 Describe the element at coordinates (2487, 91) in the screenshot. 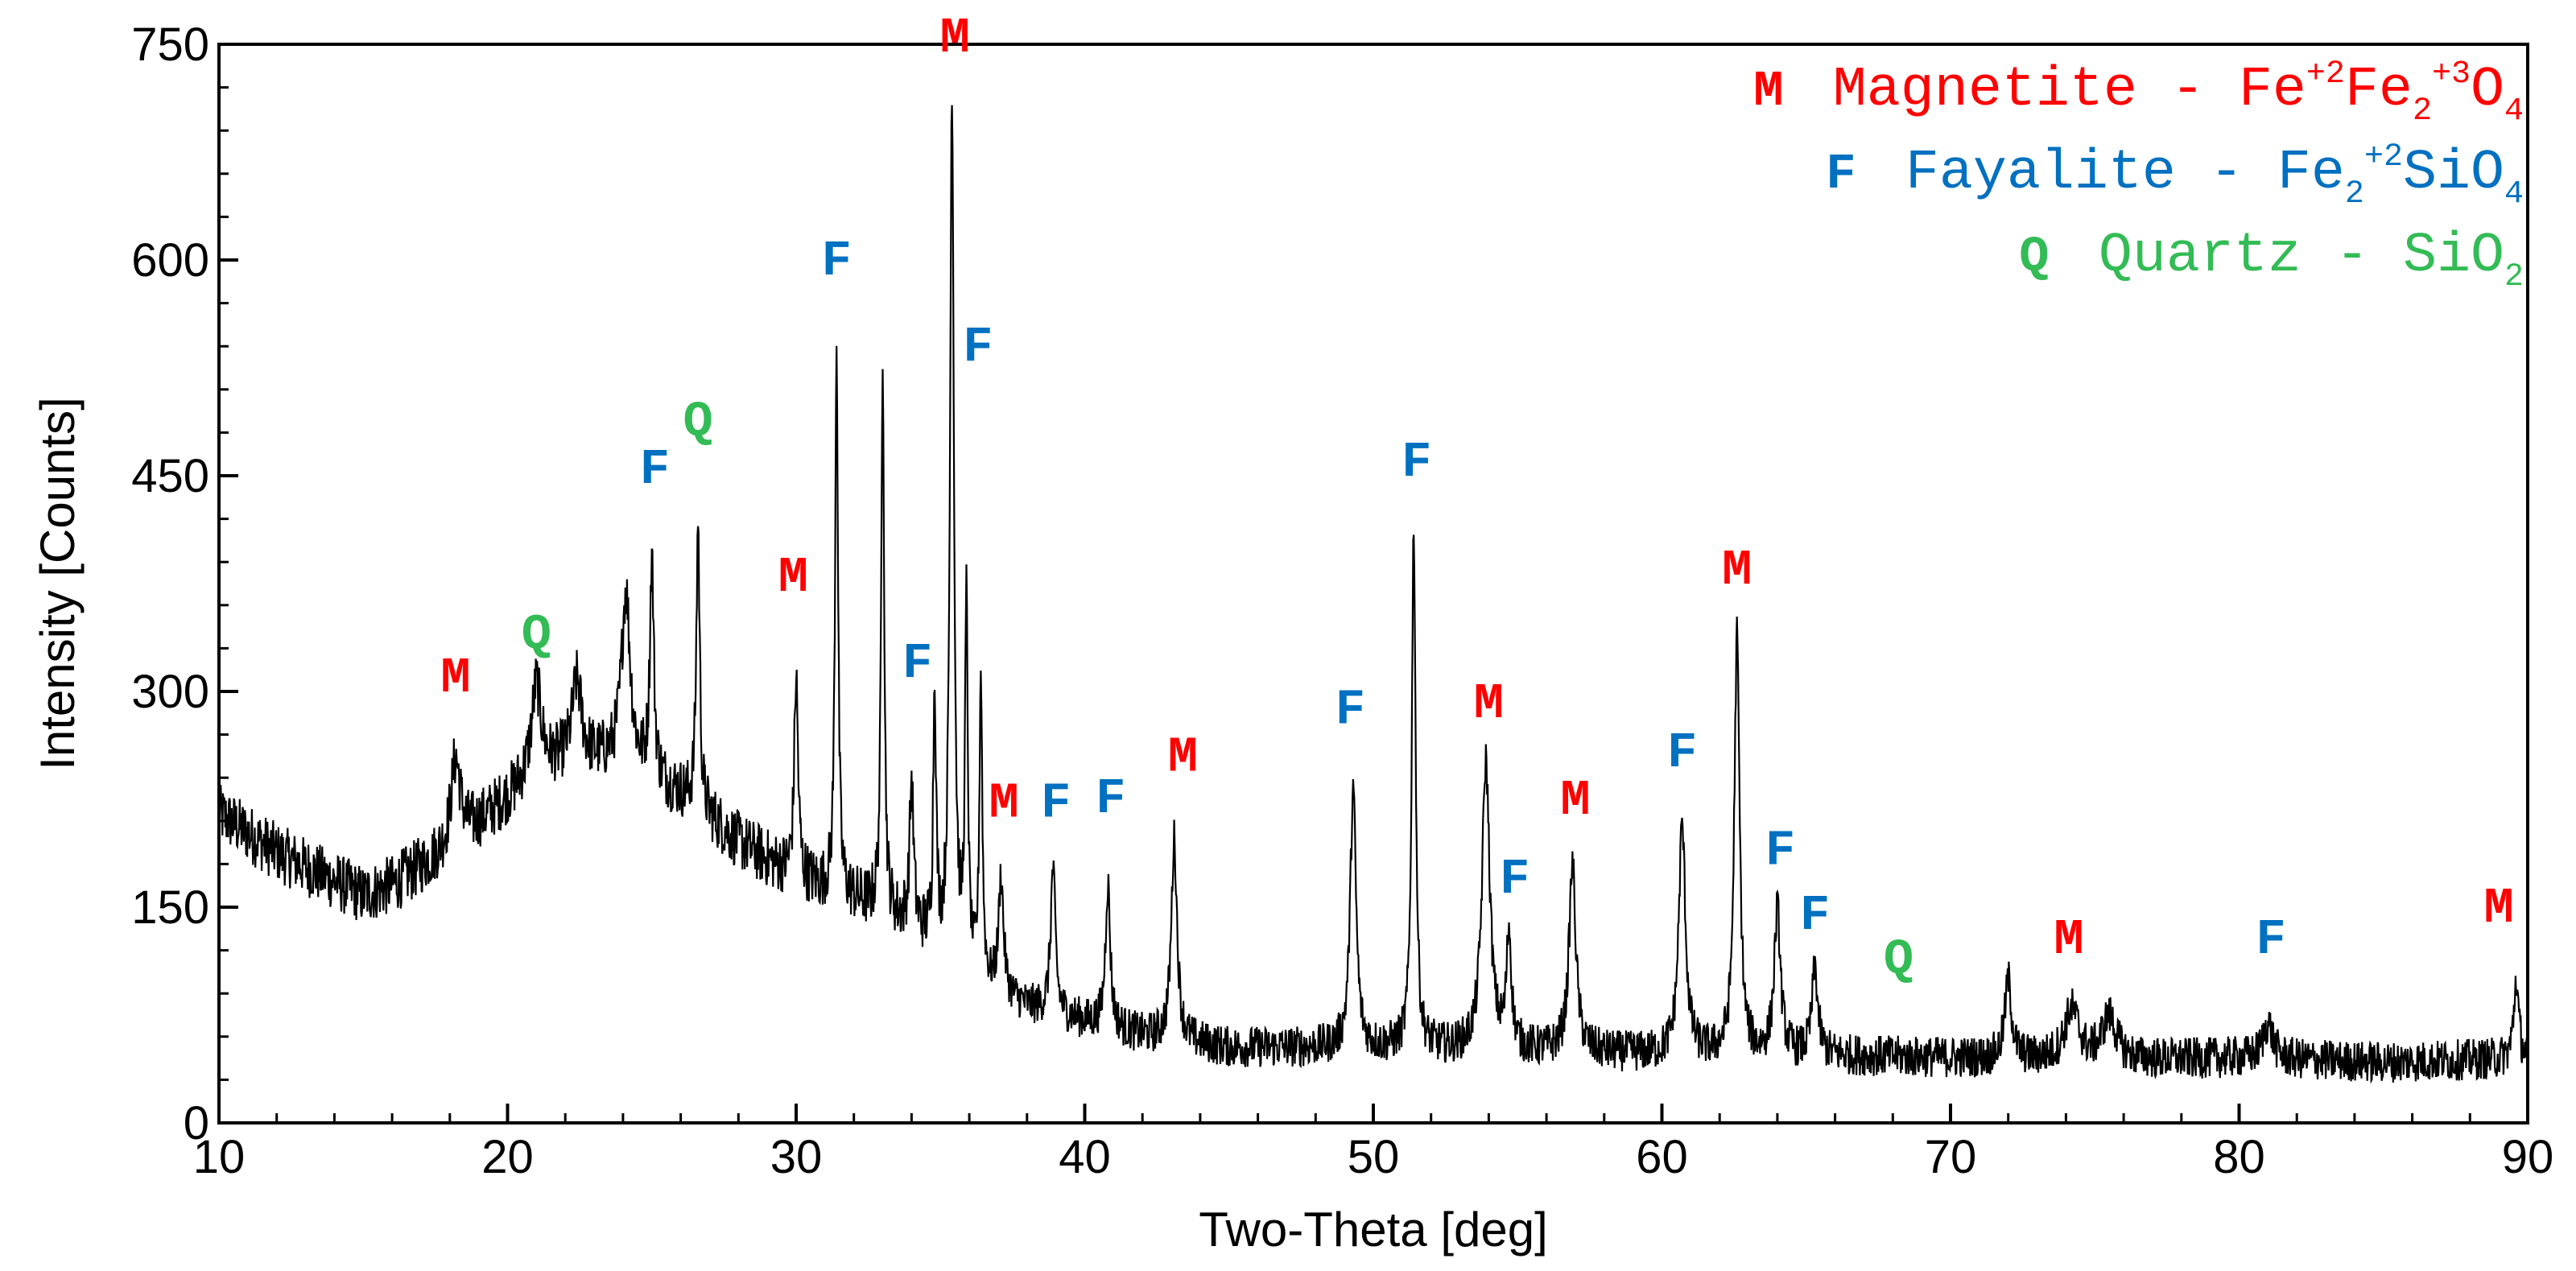

I see `formula-part: O` at that location.